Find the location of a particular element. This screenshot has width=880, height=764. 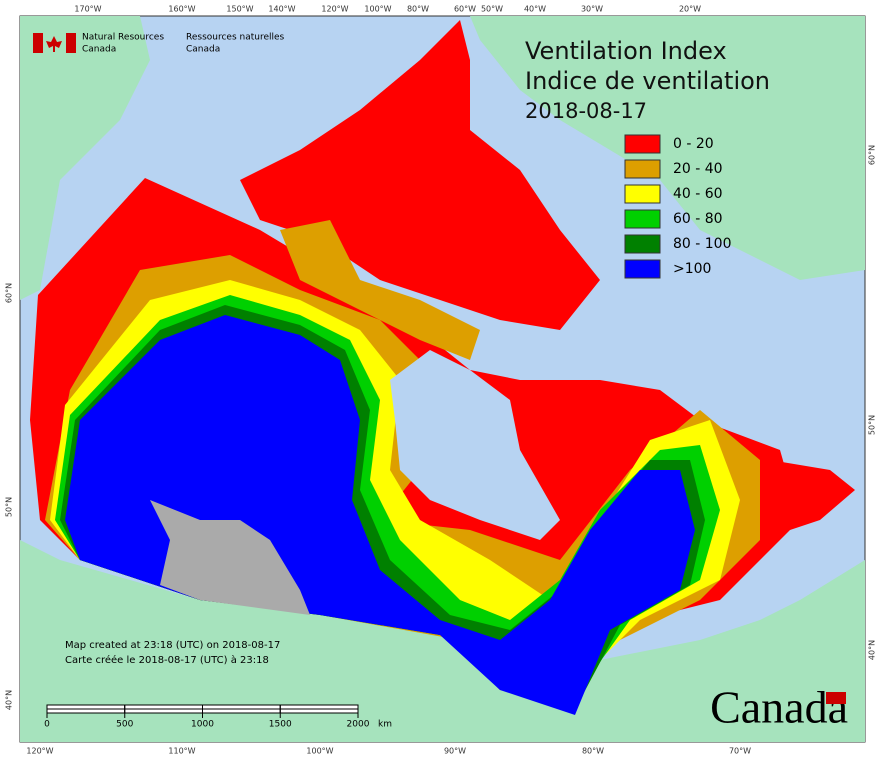

scale-label: 2000 is located at coordinates (358, 725).